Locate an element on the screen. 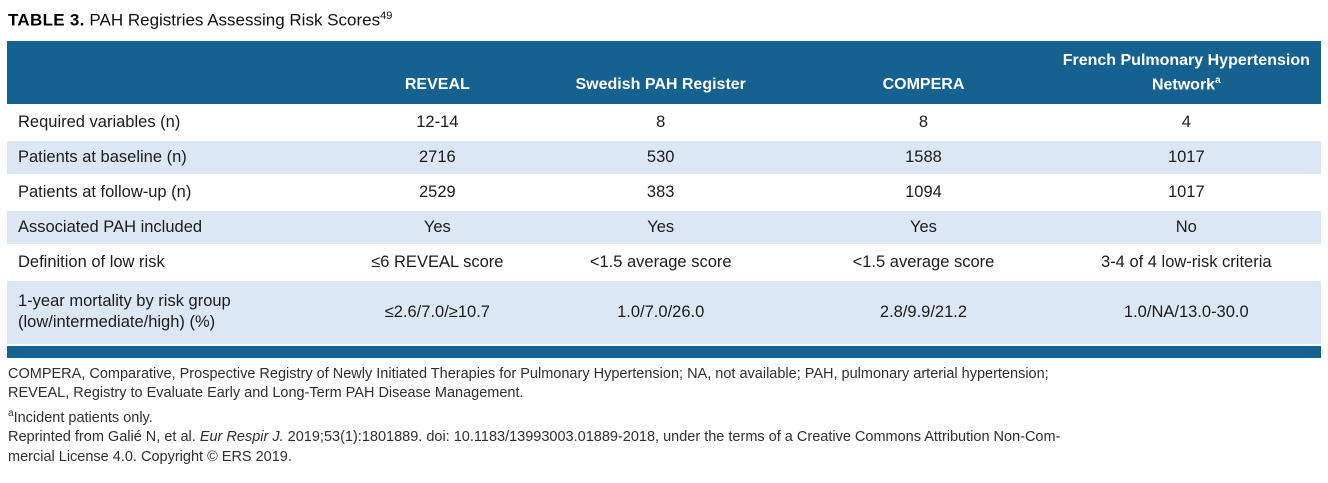 The image size is (1328, 483). column-header: REVEAL is located at coordinates (437, 72).